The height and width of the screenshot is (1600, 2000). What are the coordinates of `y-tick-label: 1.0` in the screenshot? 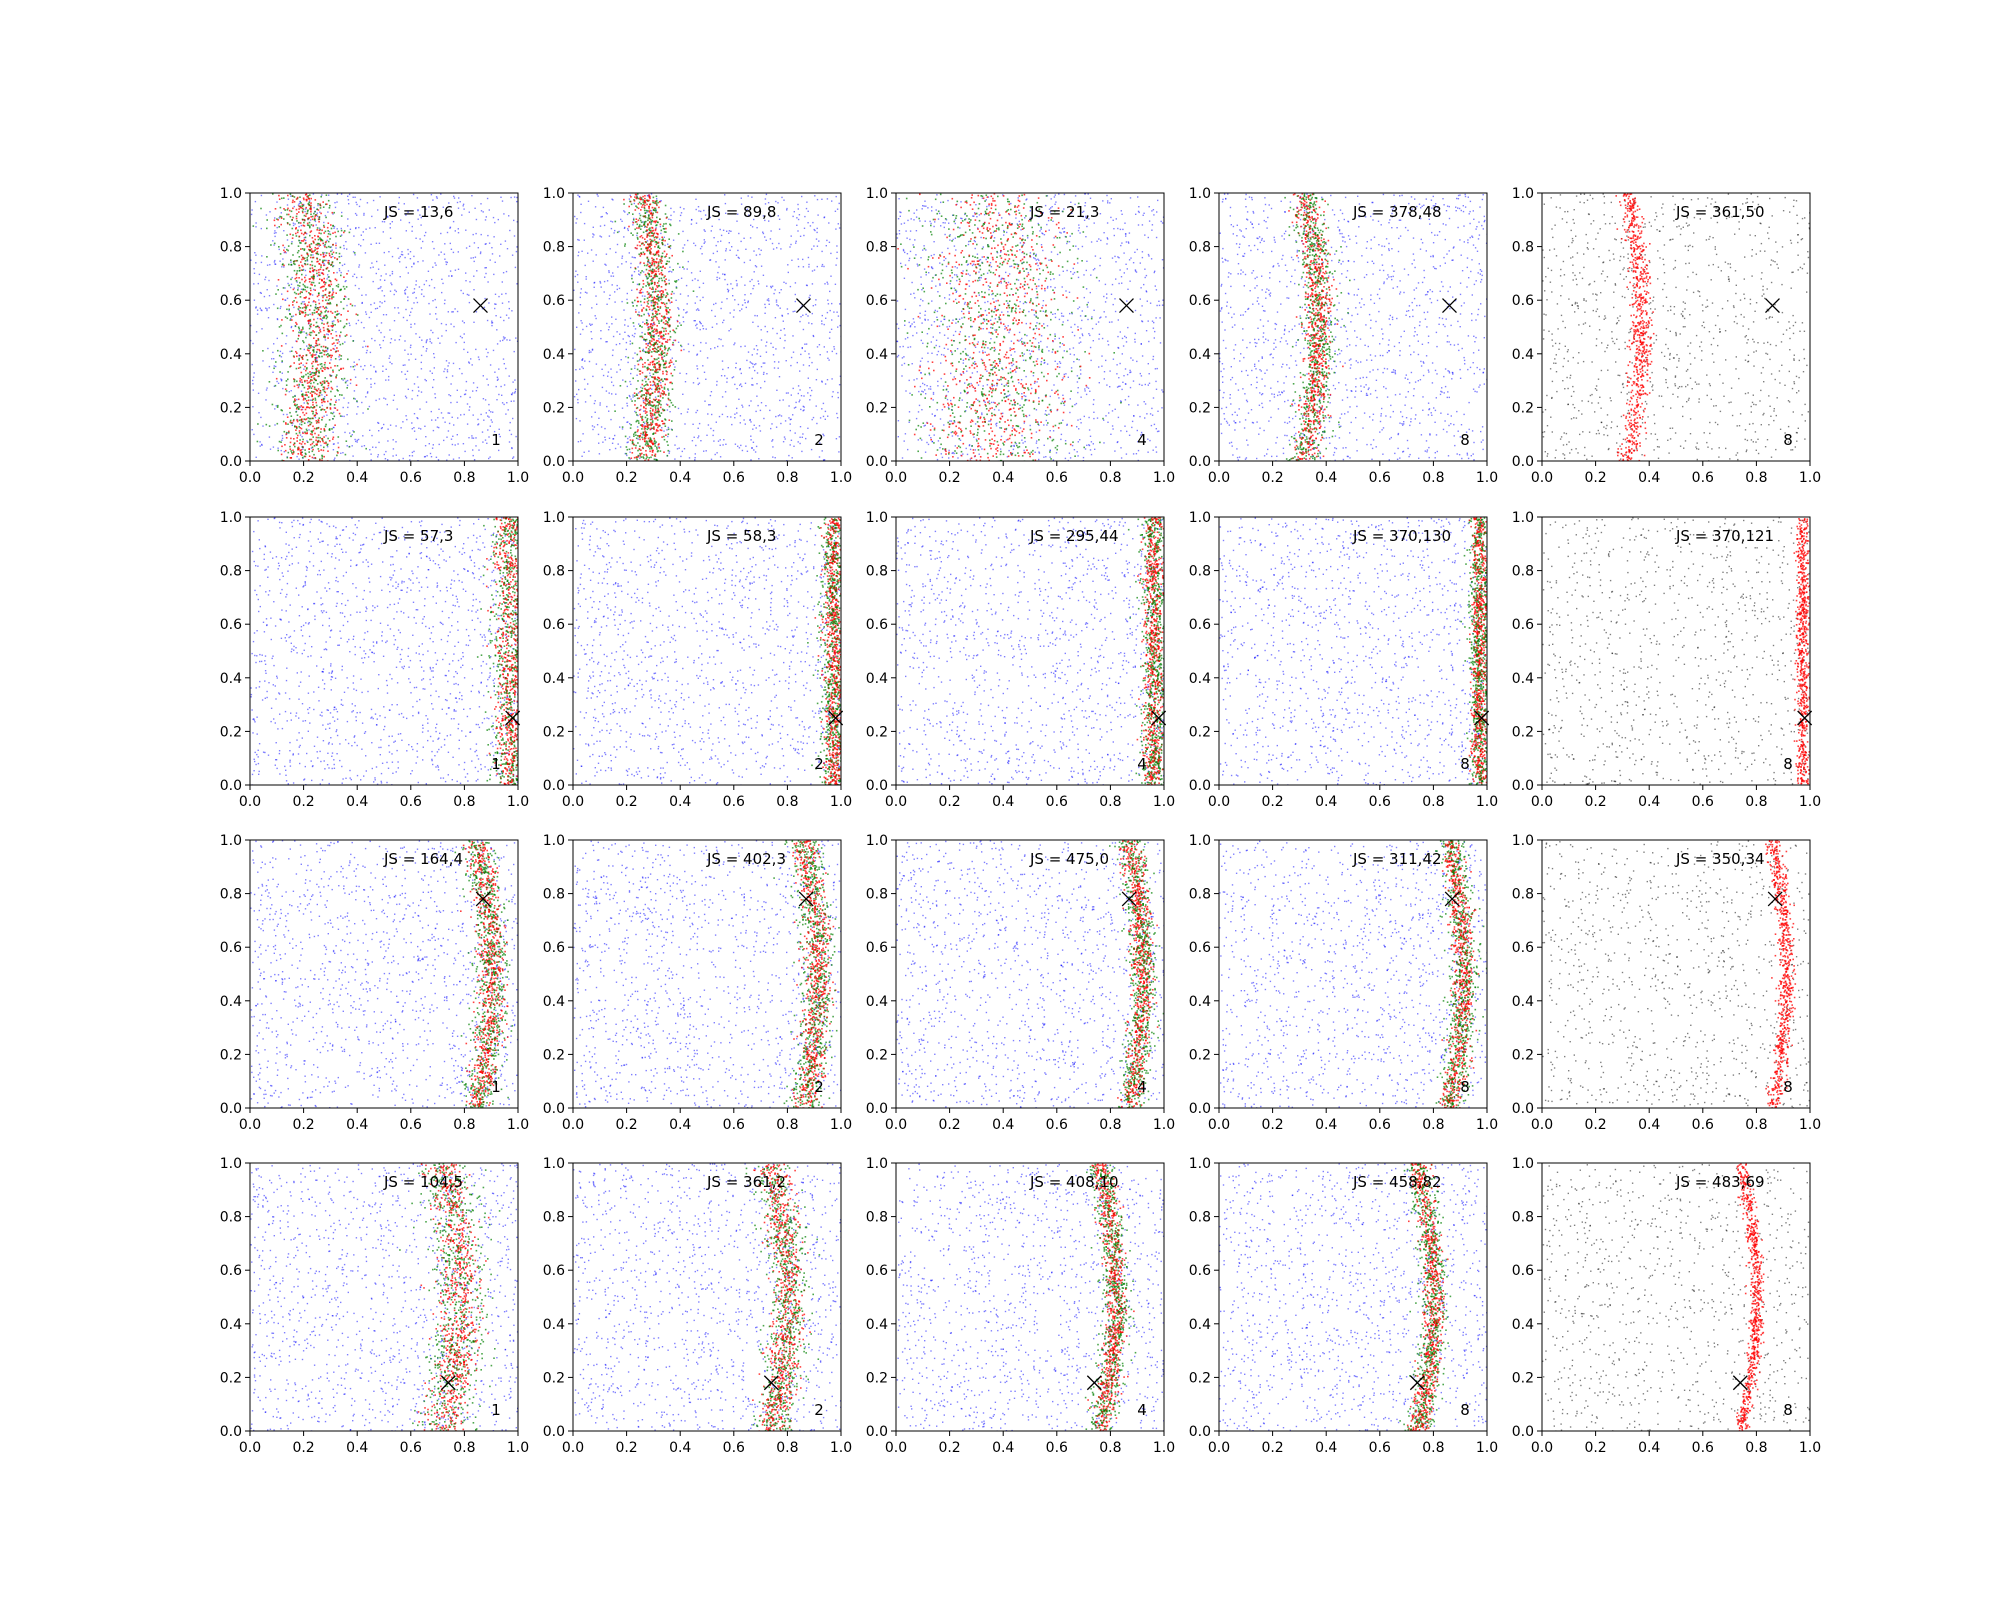 It's located at (231, 194).